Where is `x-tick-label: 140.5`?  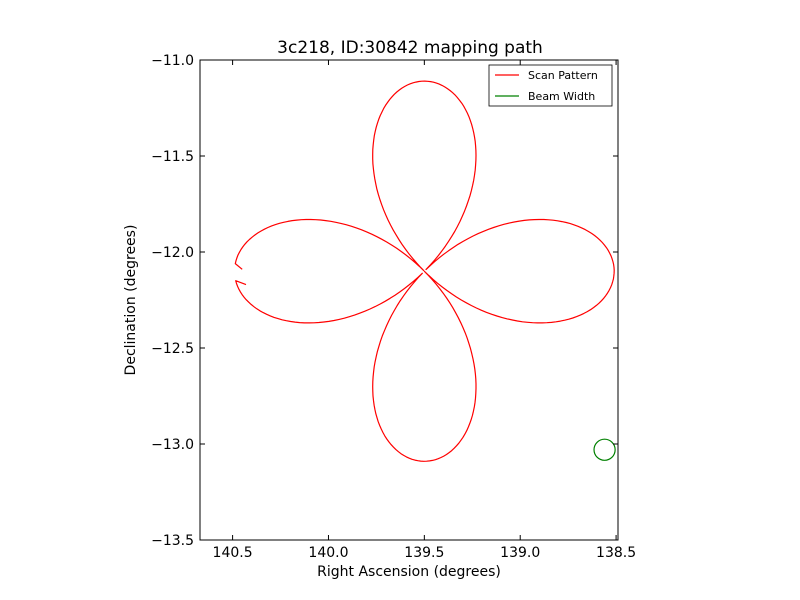
x-tick-label: 140.5 is located at coordinates (233, 553).